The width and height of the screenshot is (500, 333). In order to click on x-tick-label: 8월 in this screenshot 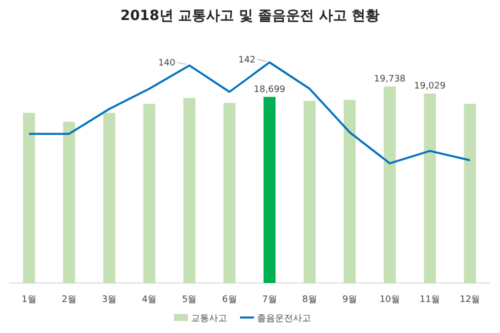, I will do `click(309, 300)`.